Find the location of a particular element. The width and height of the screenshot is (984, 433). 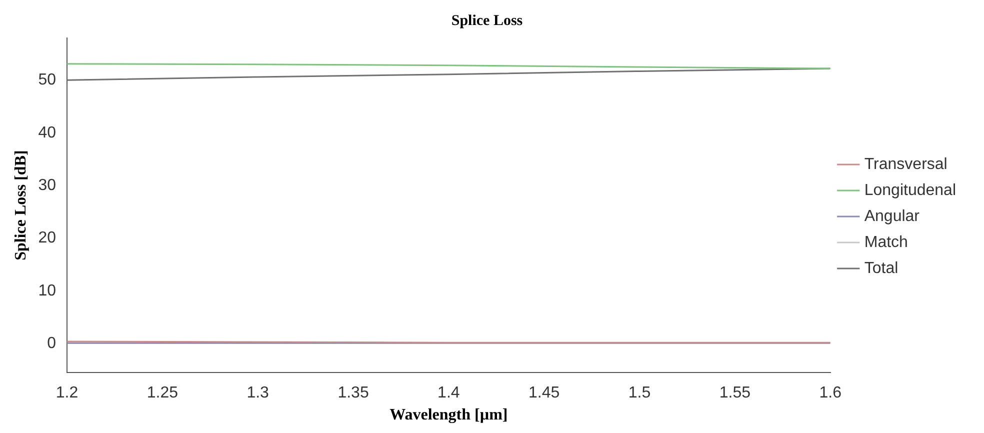

y-tick-label: 30 is located at coordinates (47, 185).